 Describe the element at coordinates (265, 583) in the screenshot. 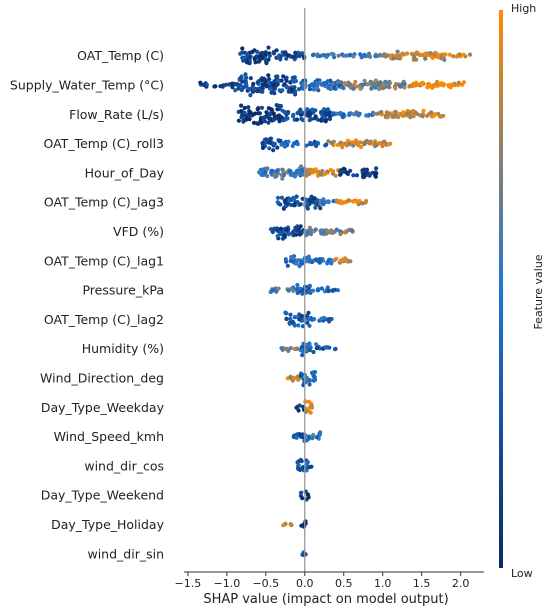

I see `x-tick-label: −0.5` at that location.